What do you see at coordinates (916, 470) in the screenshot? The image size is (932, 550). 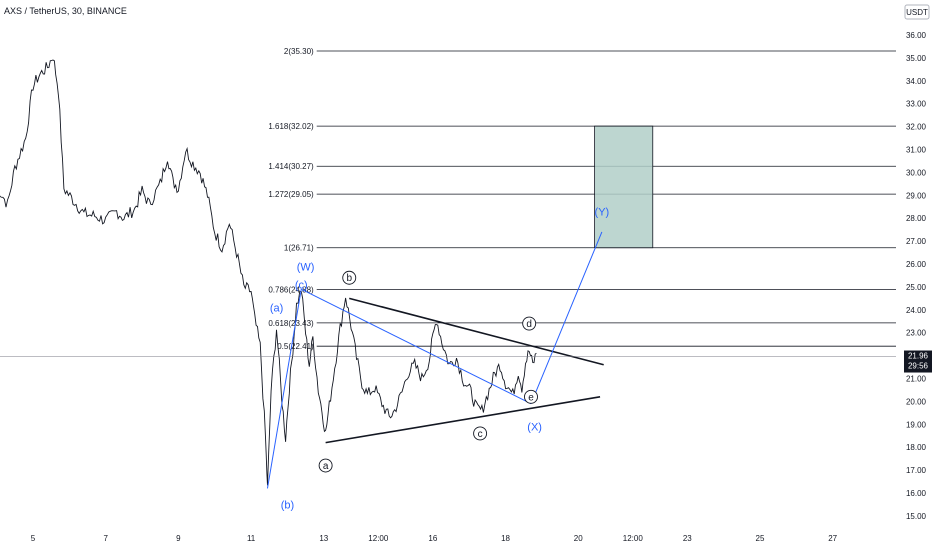 I see `y-tick-label-2: 17.00` at bounding box center [916, 470].